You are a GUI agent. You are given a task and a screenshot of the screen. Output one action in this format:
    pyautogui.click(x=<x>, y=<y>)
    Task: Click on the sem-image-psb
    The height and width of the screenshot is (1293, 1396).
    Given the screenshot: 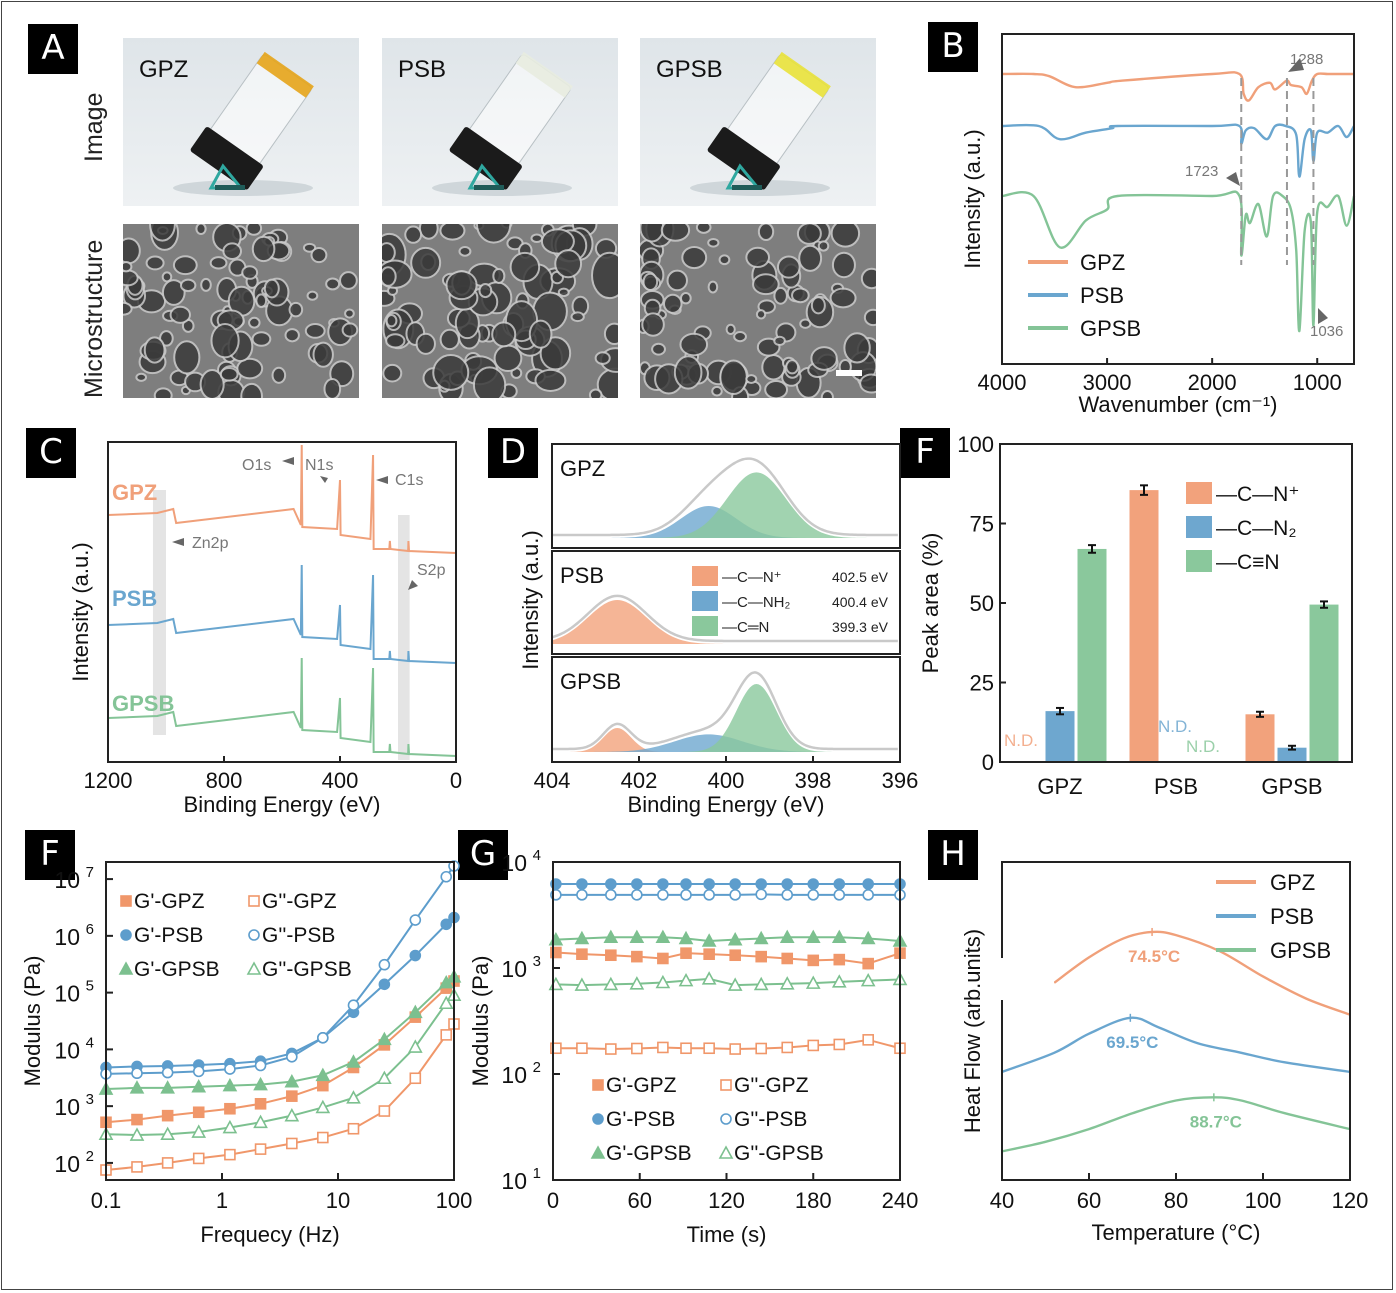 What is the action you would take?
    pyautogui.click(x=500, y=311)
    